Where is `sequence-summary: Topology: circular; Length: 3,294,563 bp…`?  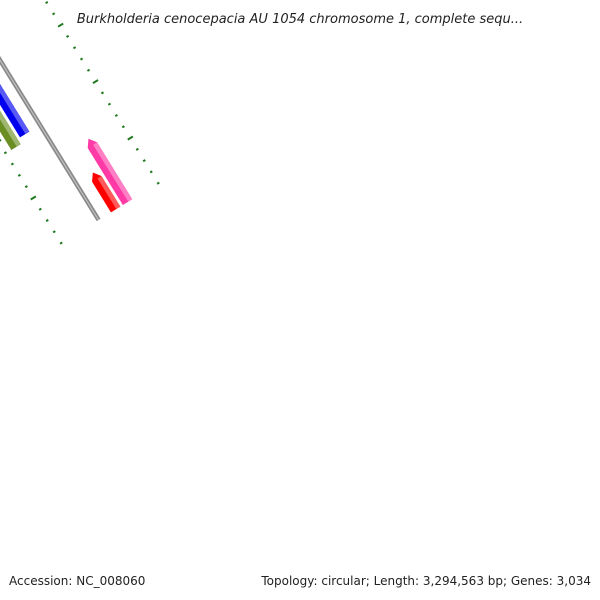
sequence-summary: Topology: circular; Length: 3,294,563 bp… is located at coordinates (426, 581).